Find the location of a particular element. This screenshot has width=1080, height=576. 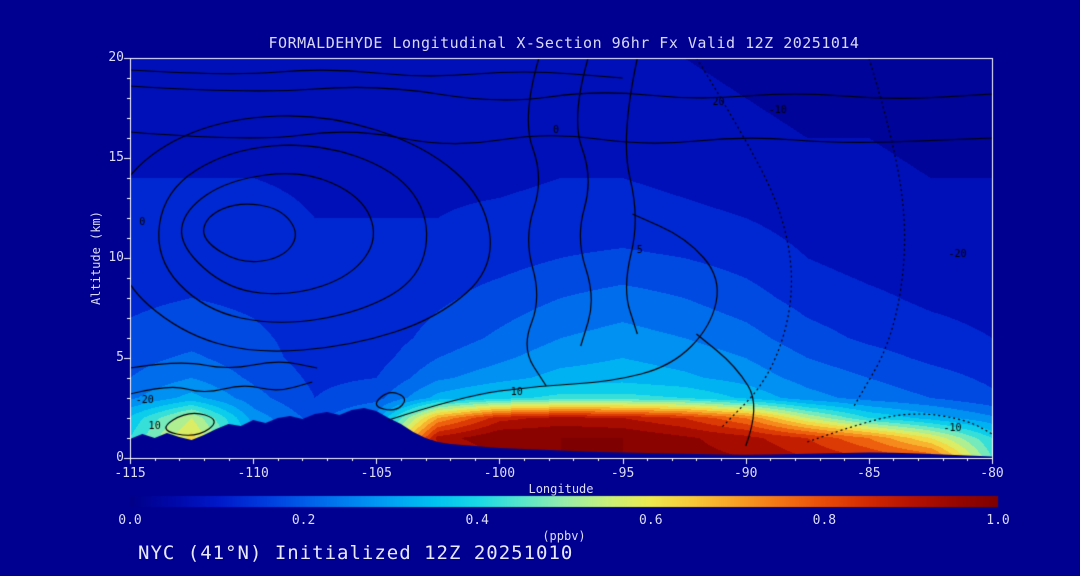

colorbar-tick-label: 0.4 is located at coordinates (477, 520).